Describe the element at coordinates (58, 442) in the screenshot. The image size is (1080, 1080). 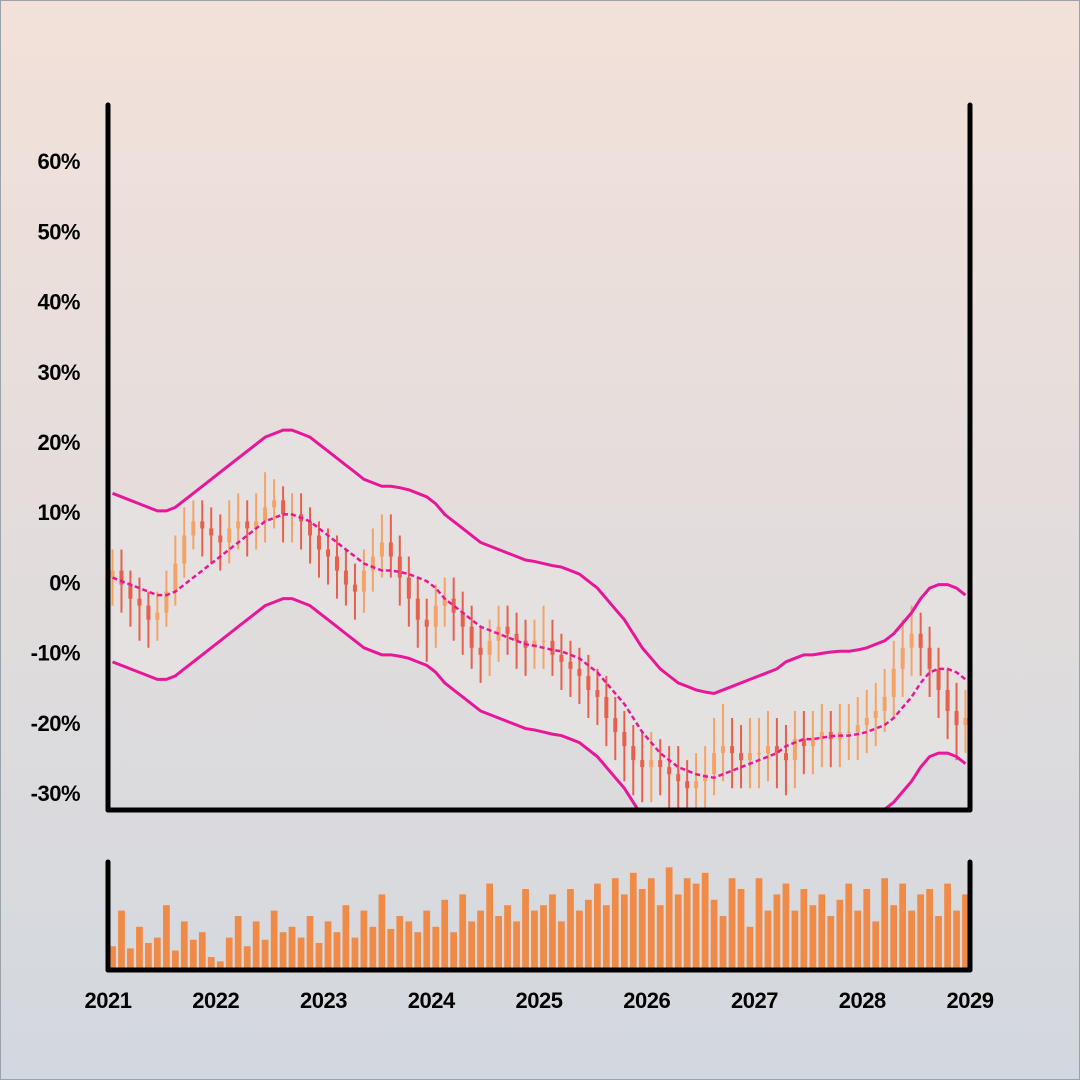
I see `y-tick-label: 20%` at that location.